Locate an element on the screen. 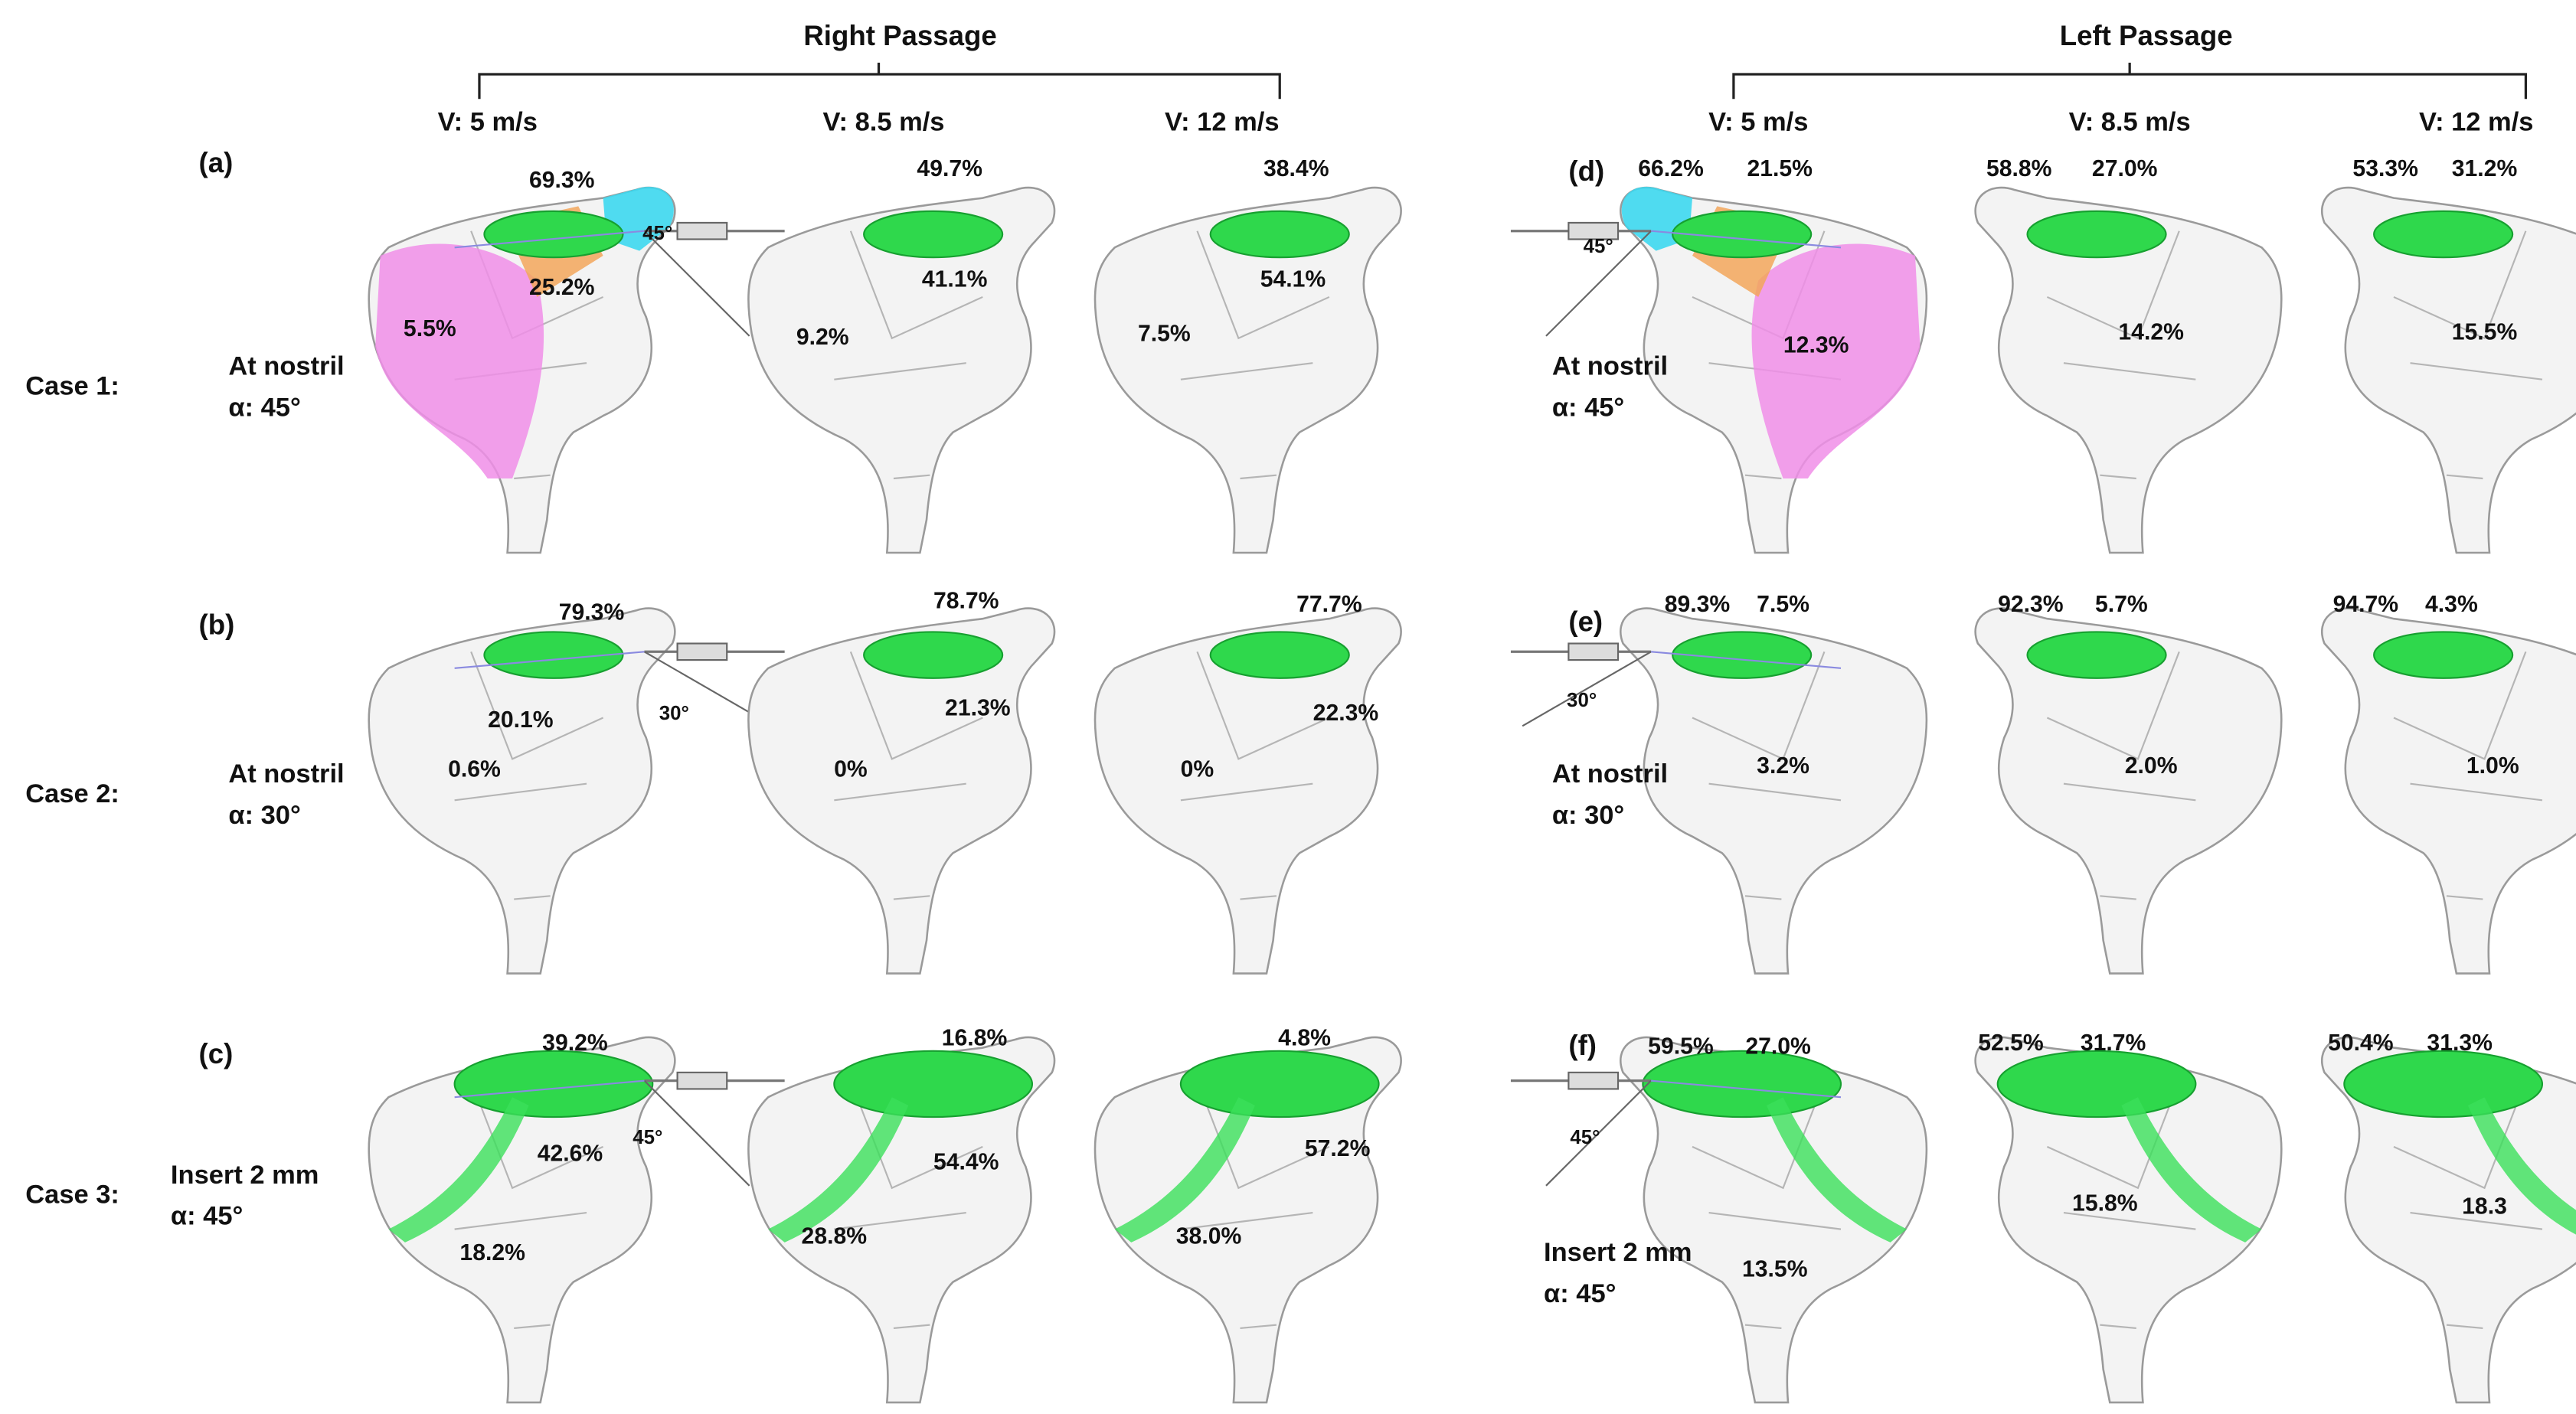  deposition-percent: 59.5% is located at coordinates (1681, 1047).